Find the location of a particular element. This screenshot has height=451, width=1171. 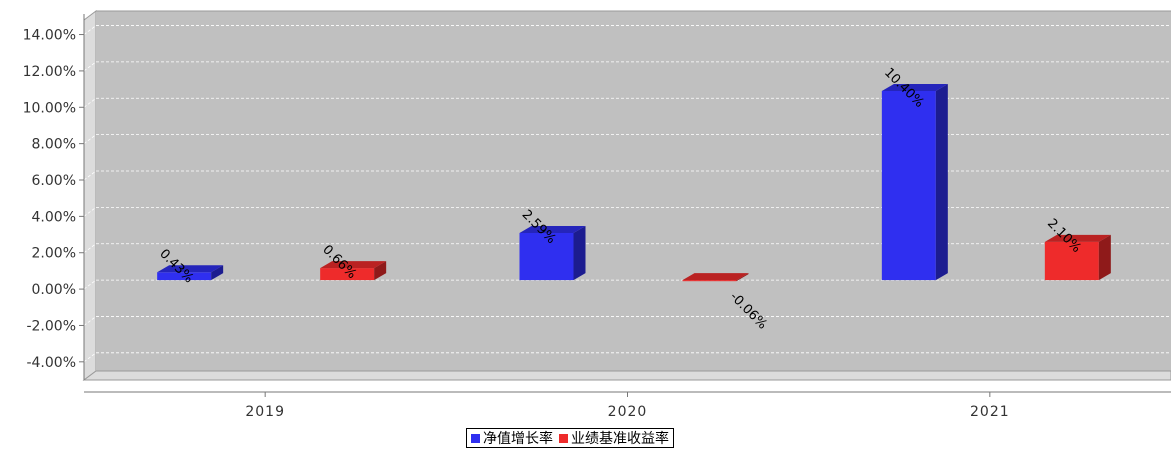

y-tick-label: 10.00% is located at coordinates (49, 108).